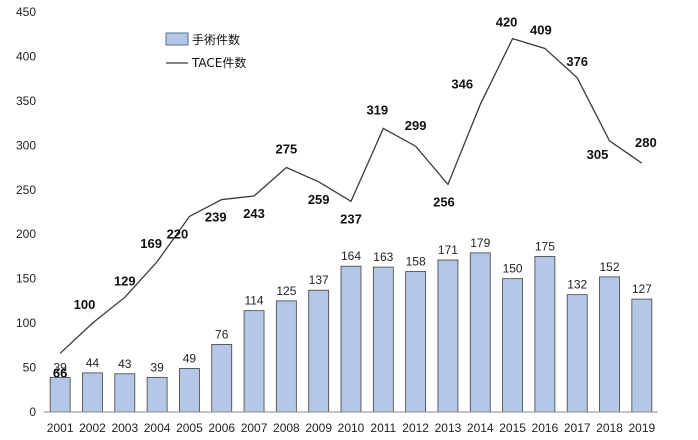 The width and height of the screenshot is (698, 440). What do you see at coordinates (598, 154) in the screenshot?
I see `line-data-label: 305` at bounding box center [598, 154].